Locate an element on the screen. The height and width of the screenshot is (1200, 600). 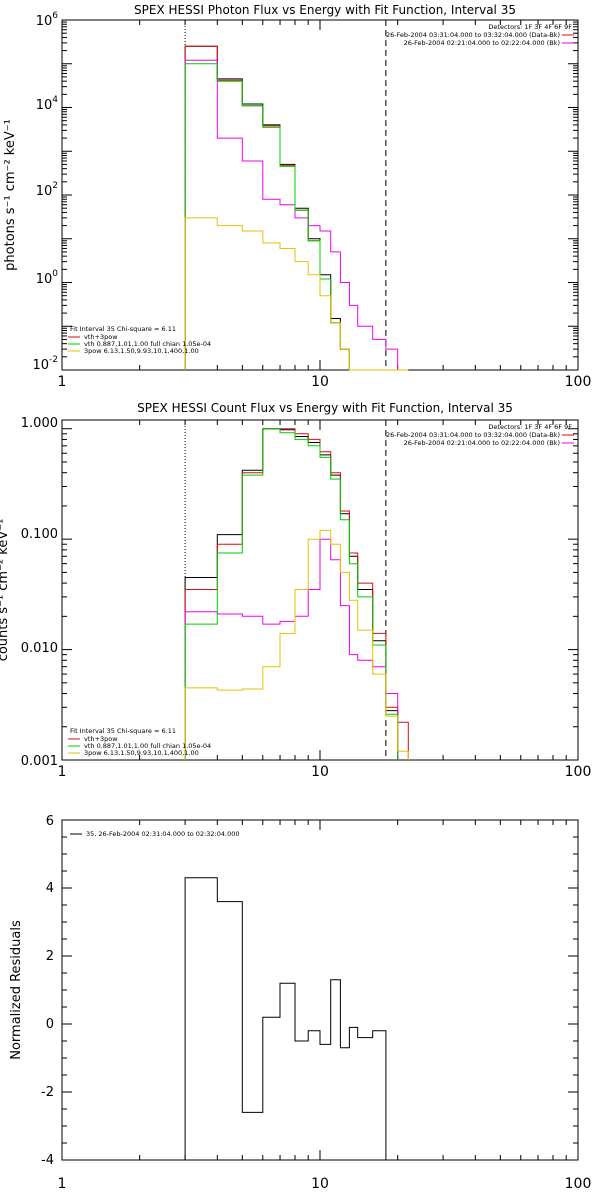
count-xtick-100: 100 is located at coordinates (578, 772).